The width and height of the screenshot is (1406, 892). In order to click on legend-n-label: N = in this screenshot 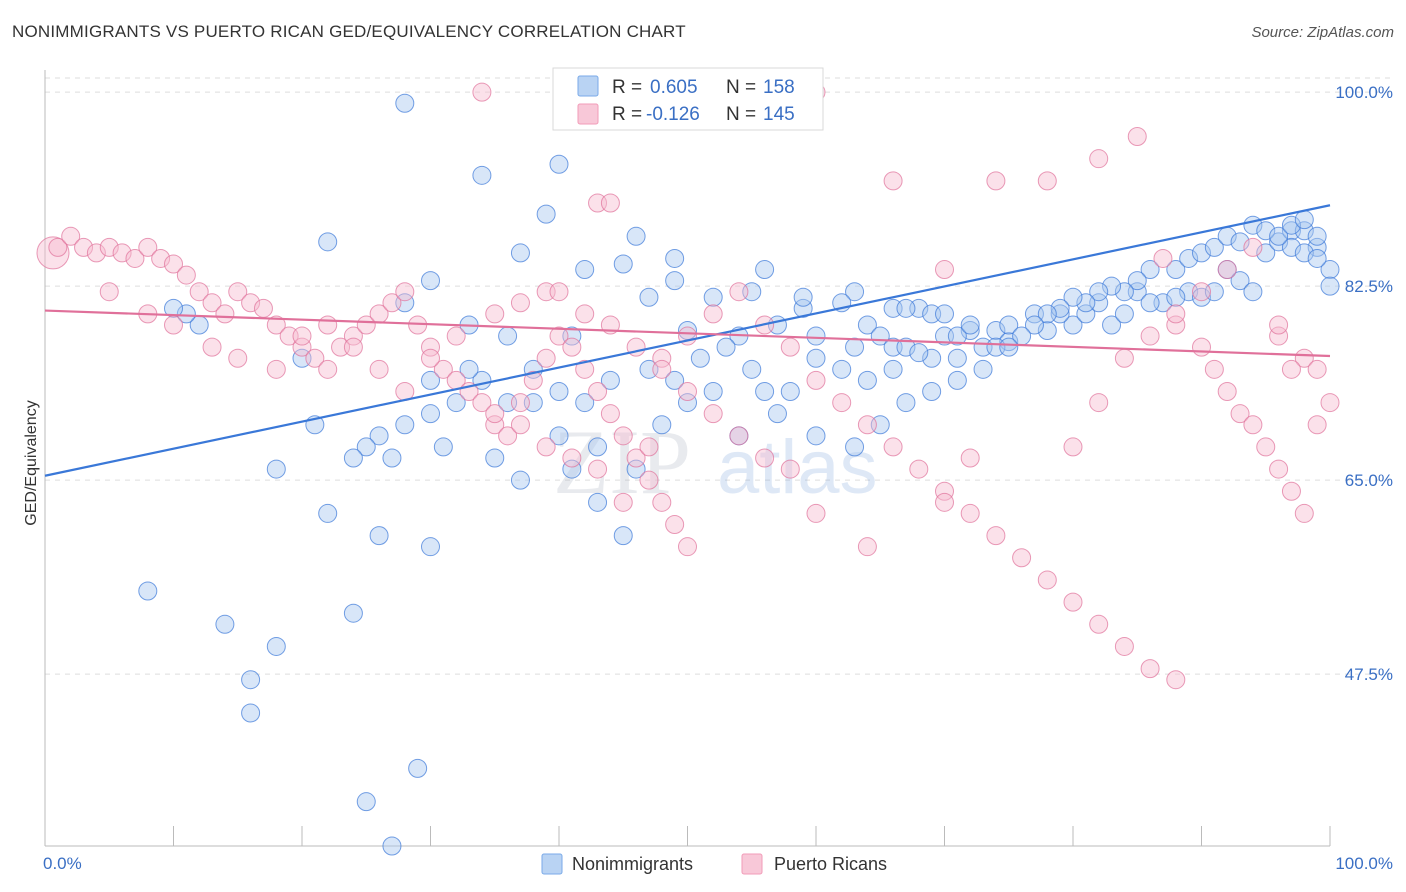, I will do `click(741, 87)`.